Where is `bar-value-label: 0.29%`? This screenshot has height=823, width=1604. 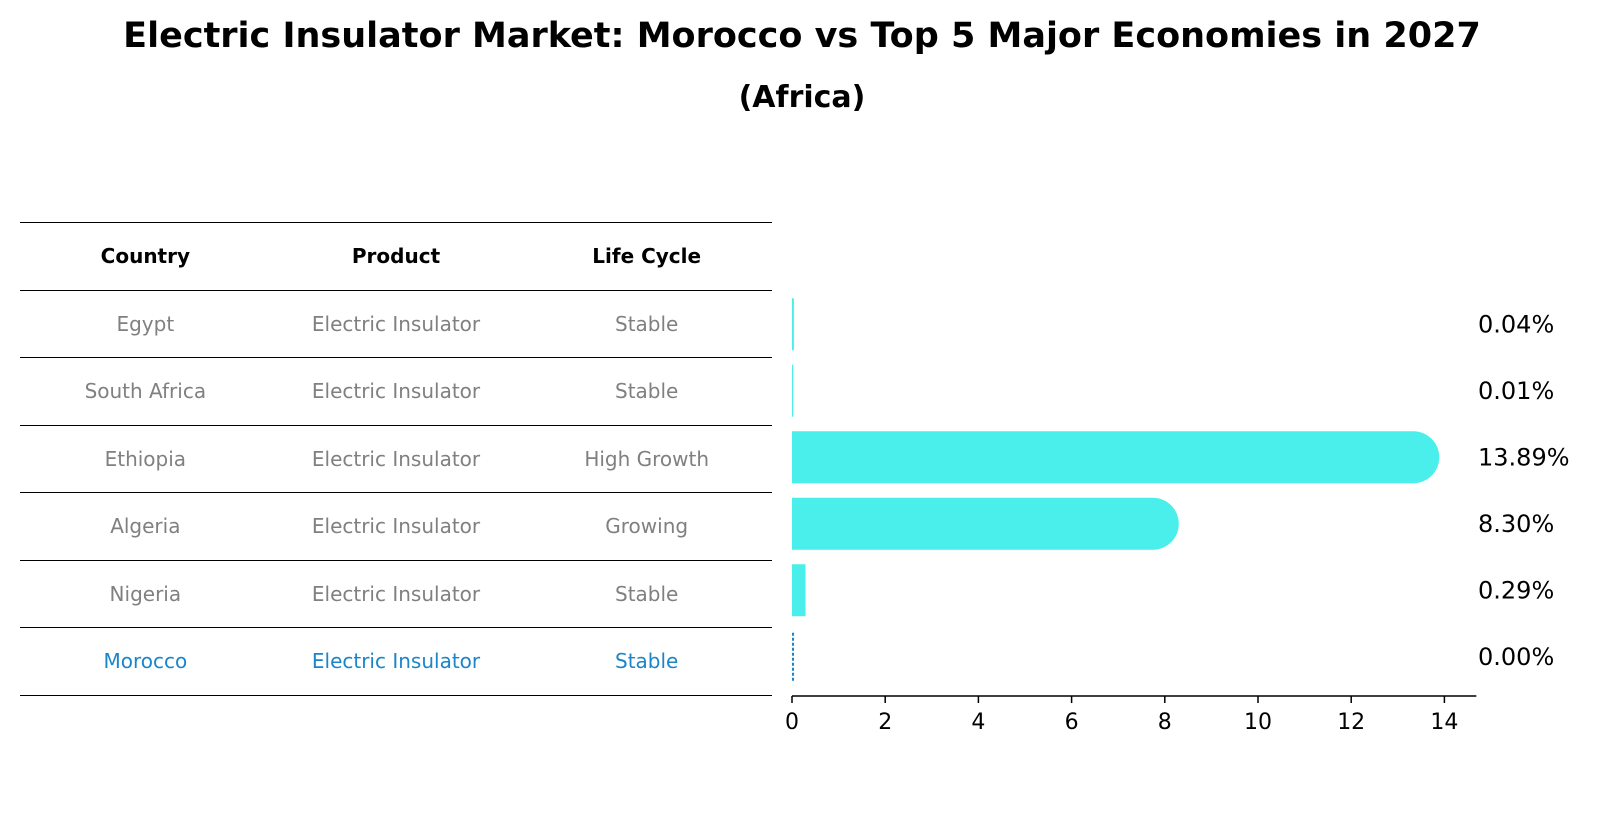
bar-value-label: 0.29% is located at coordinates (1516, 590).